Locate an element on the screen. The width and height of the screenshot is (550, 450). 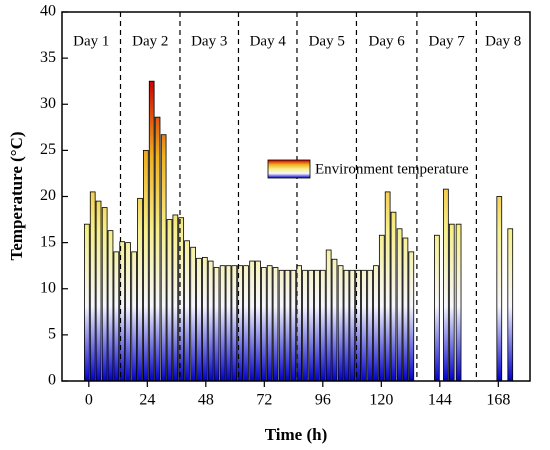
day-label: Day 4 is located at coordinates (268, 41).